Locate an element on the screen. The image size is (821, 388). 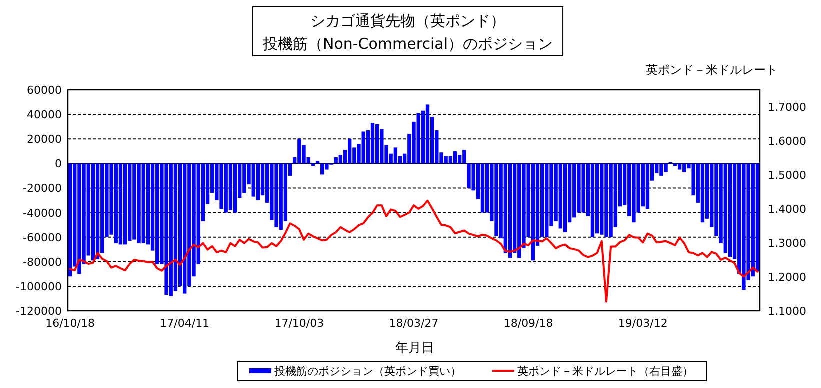
y-tick-label: -80000 is located at coordinates (42, 262).